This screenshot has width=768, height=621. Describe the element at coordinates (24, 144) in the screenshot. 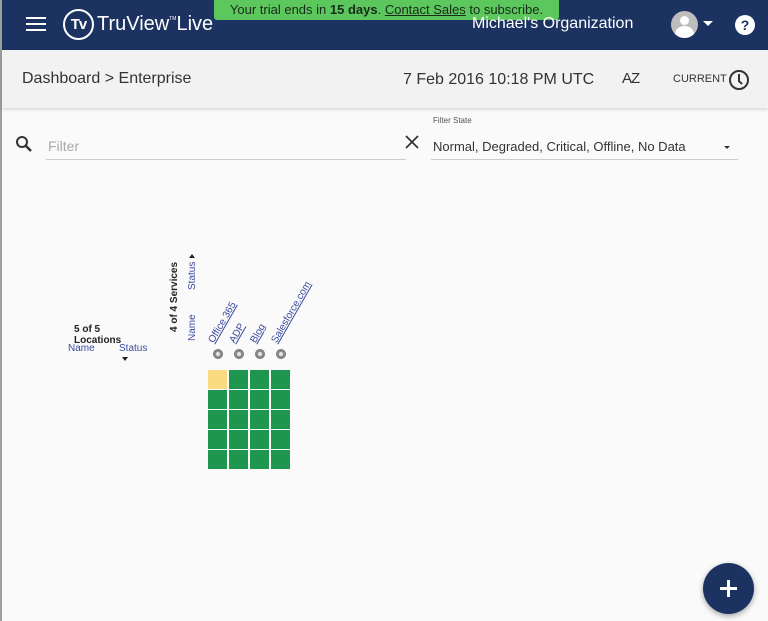

I see `search-icon` at that location.